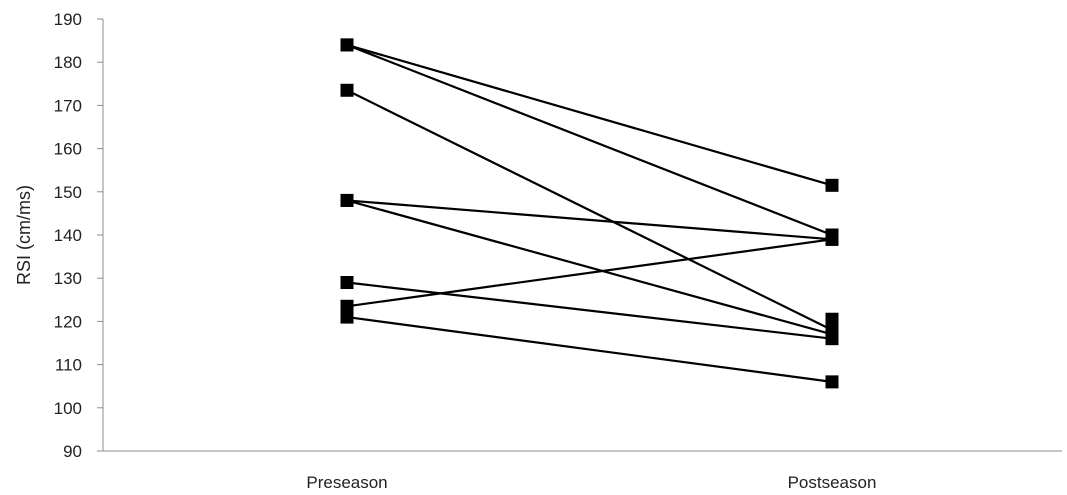 This screenshot has width=1067, height=495. Describe the element at coordinates (68, 149) in the screenshot. I see `y-tick-label: 160` at that location.